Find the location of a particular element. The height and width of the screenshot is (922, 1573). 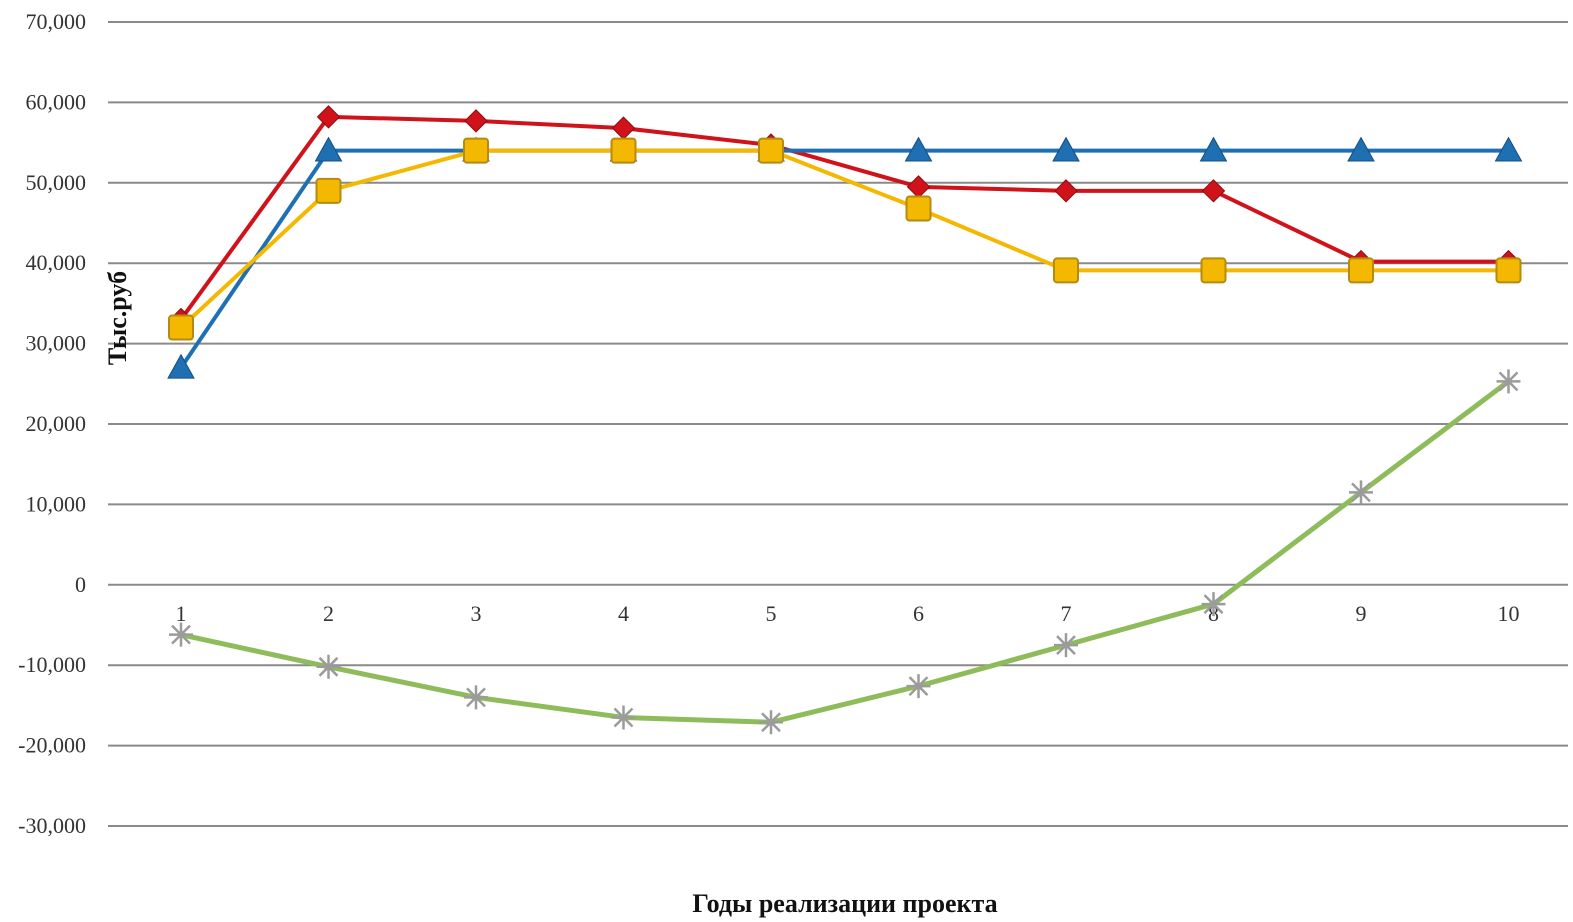

x-axis-label: Годы реализации проекта is located at coordinates (844, 903).